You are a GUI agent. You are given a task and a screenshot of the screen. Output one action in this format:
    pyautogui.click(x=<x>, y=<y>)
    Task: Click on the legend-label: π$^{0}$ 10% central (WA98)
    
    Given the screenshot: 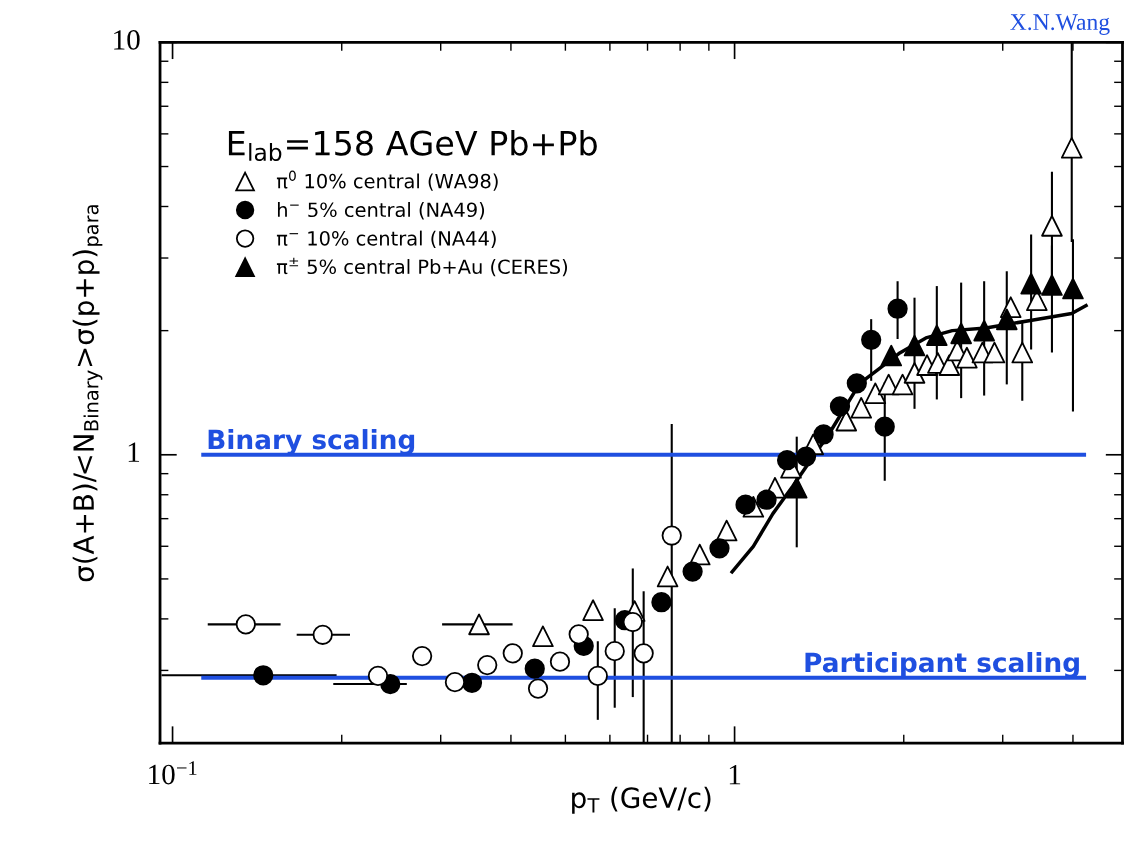 What is the action you would take?
    pyautogui.click(x=387, y=180)
    